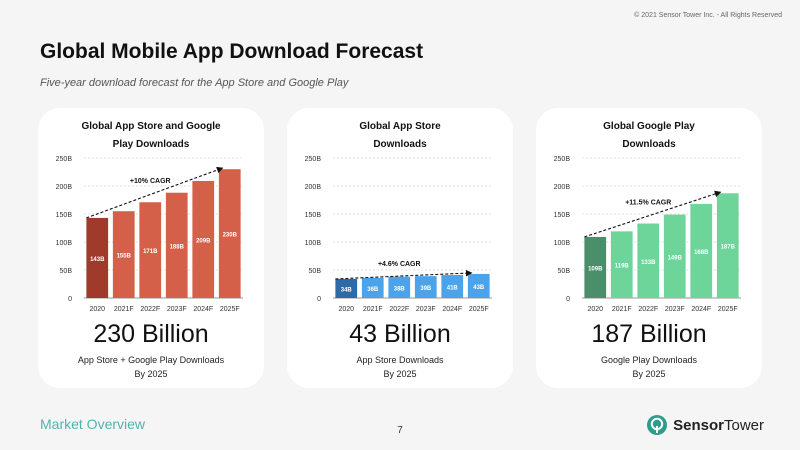 This screenshot has width=800, height=450. What do you see at coordinates (698, 425) in the screenshot?
I see `brand-name-bold: Sensor` at bounding box center [698, 425].